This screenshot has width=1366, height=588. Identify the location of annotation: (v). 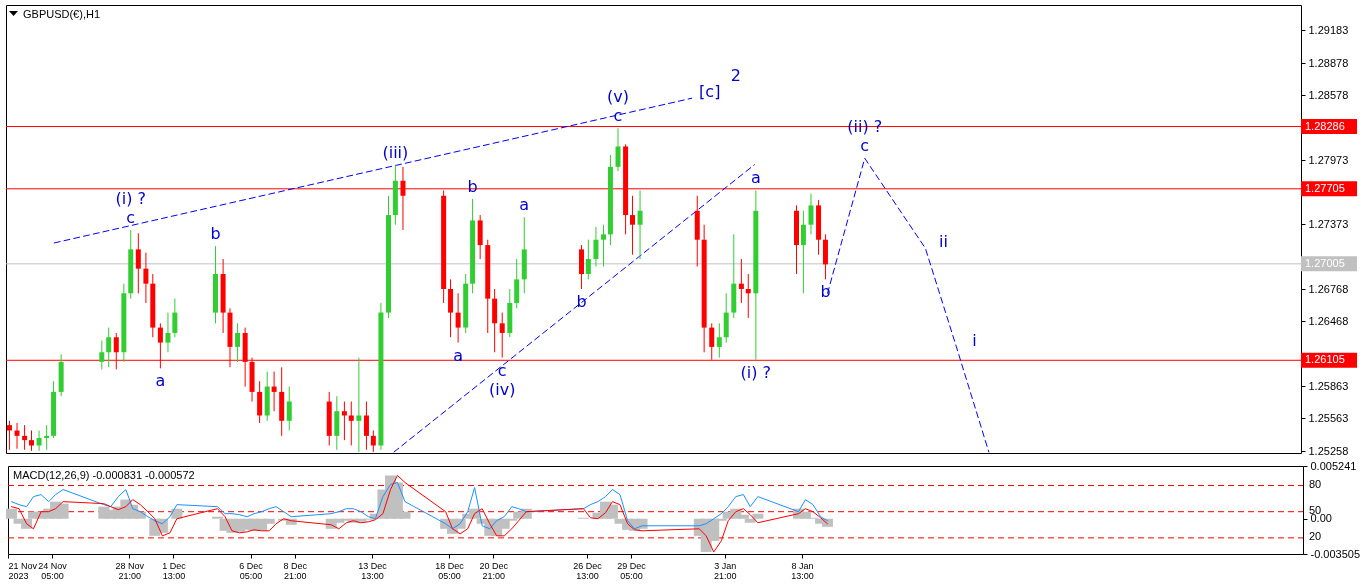
(618, 97).